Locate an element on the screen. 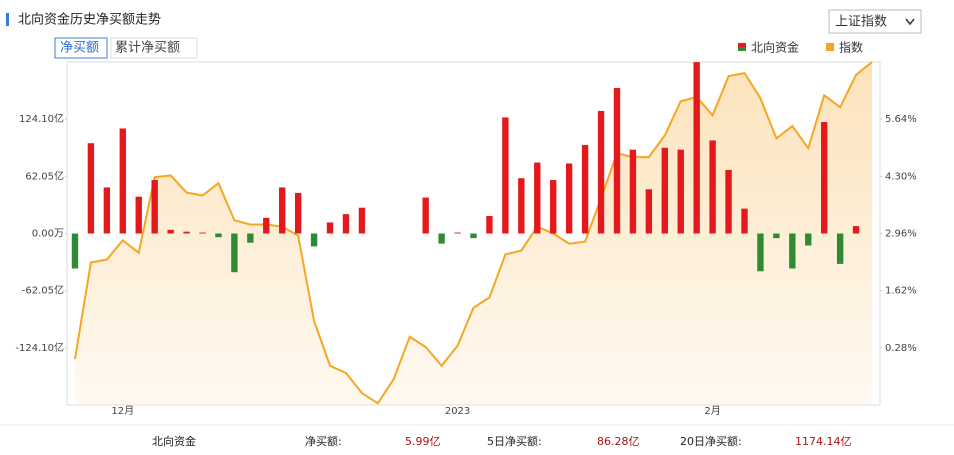 Image resolution: width=954 pixels, height=455 pixels. y2-tick-label: 5.64% is located at coordinates (901, 119).